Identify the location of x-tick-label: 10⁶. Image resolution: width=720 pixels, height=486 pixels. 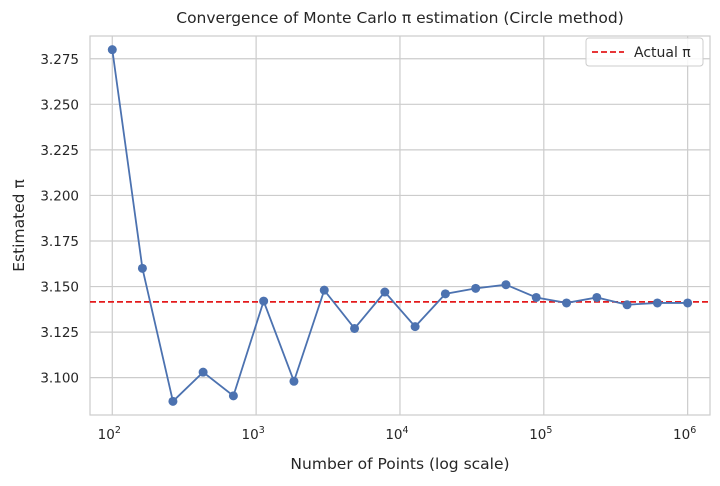
(684, 434).